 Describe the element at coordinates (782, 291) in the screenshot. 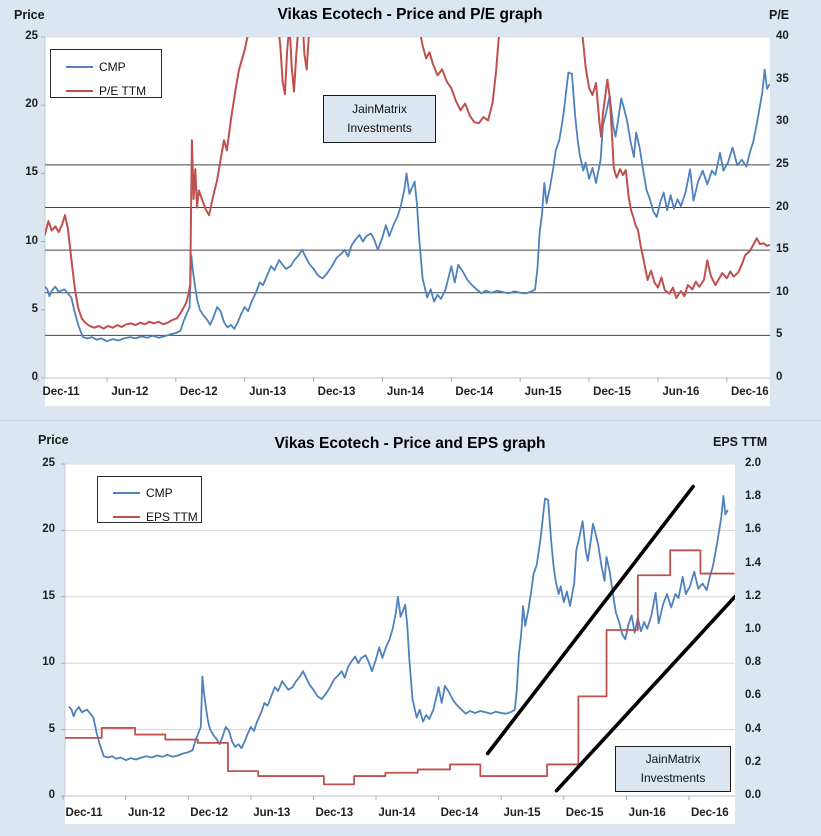

I see `right-axis-tick-label: 10` at that location.